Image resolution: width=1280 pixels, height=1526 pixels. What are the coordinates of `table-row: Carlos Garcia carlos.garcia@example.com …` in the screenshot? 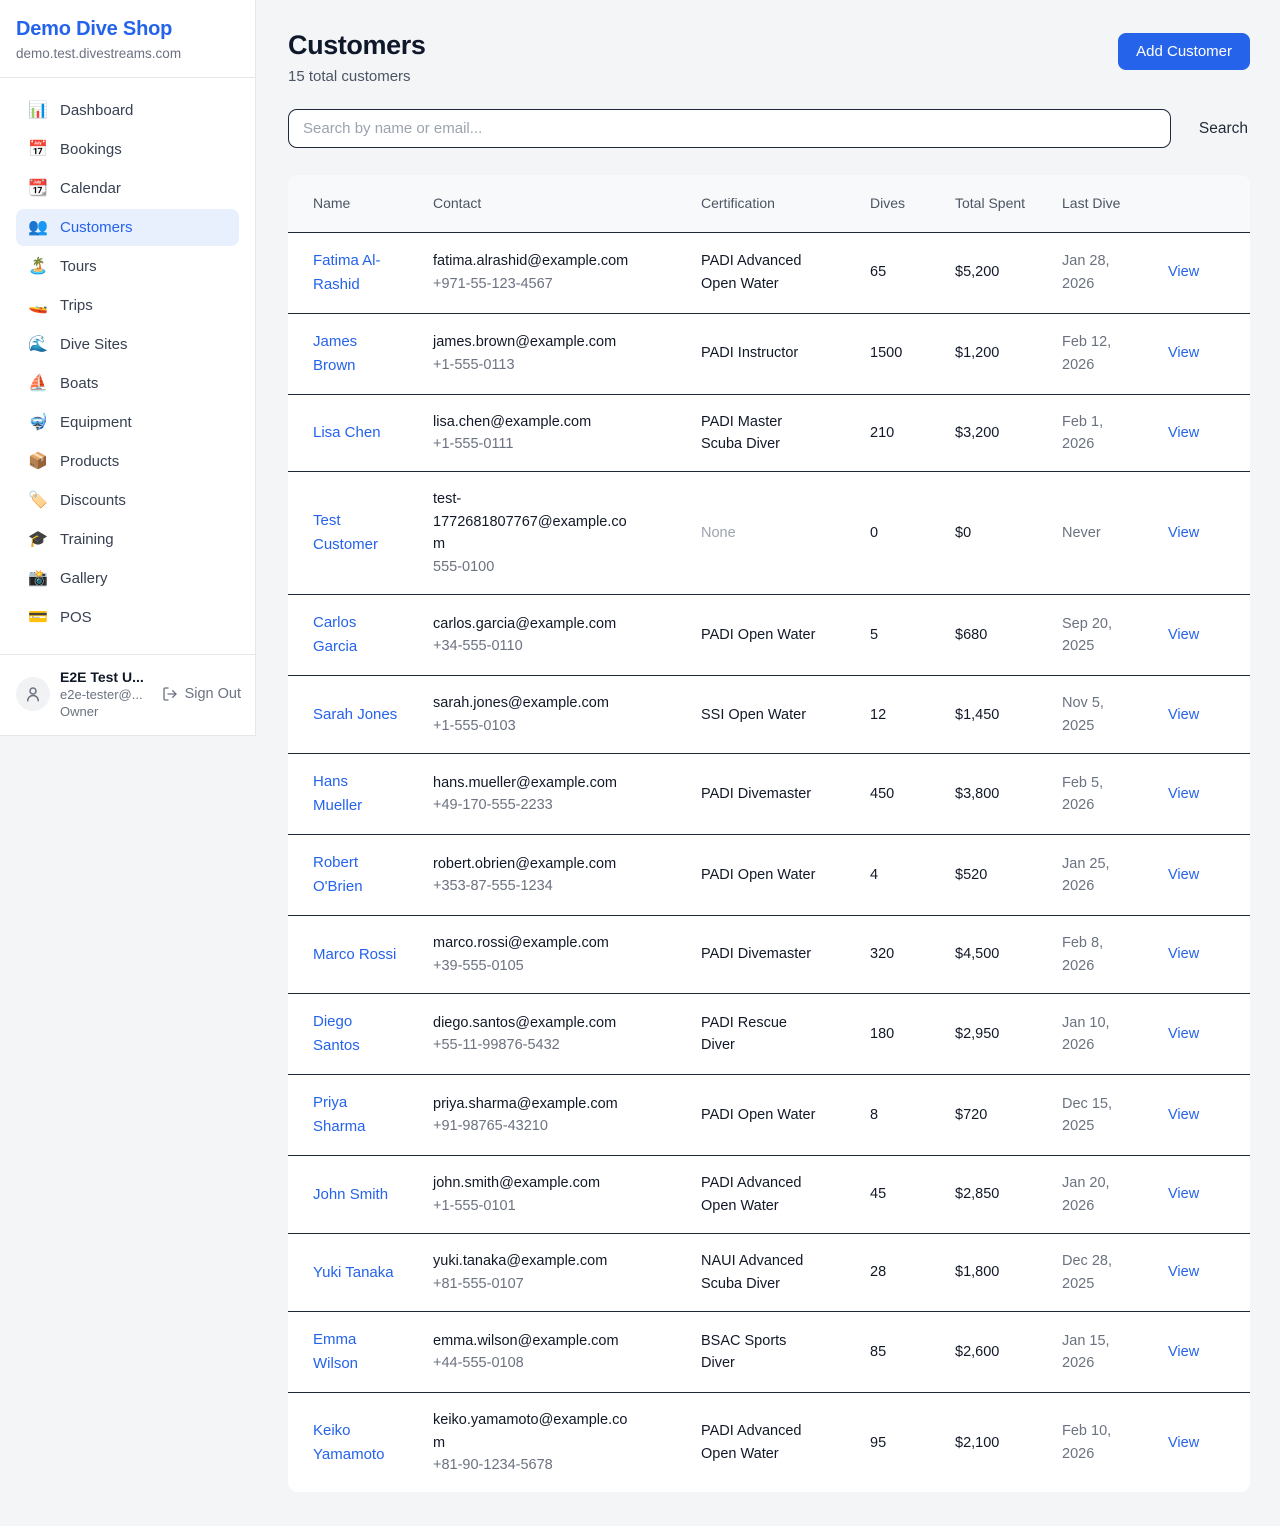 It's located at (769, 635).